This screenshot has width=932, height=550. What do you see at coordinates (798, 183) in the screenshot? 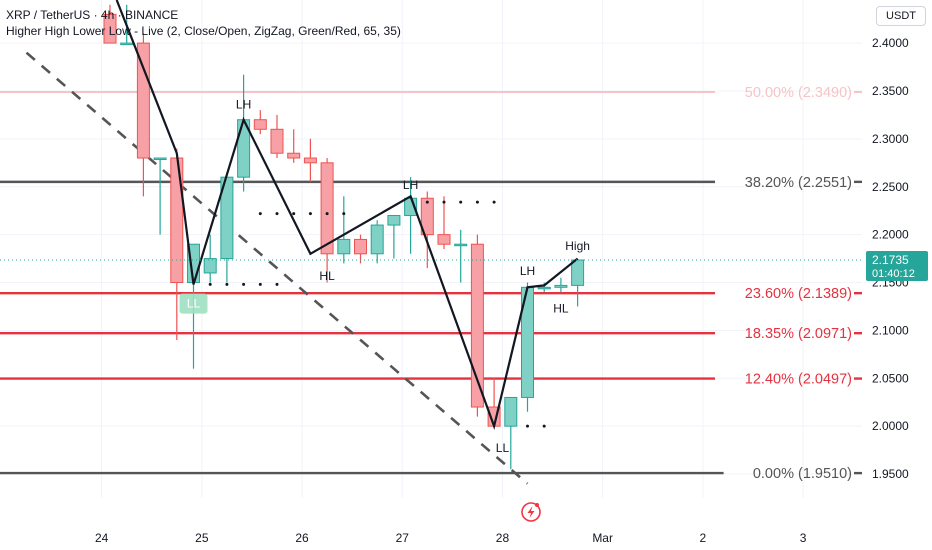
I see `fib-label-1: 38.20% (2.2551)` at bounding box center [798, 183].